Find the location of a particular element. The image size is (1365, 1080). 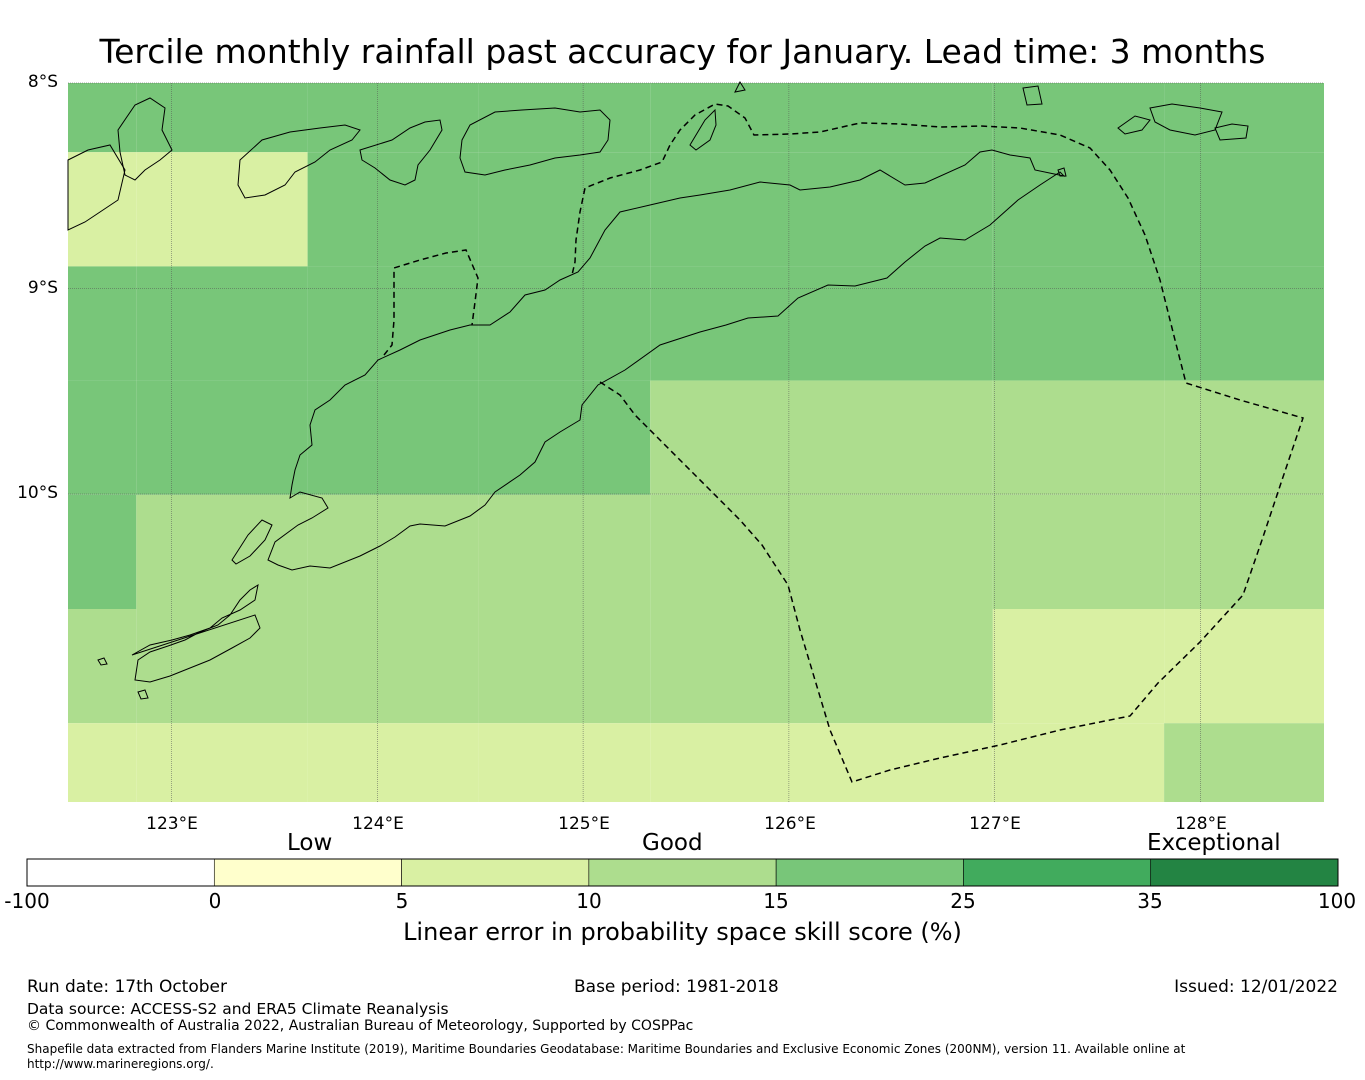

sawu-coastline is located at coordinates (196, 633).